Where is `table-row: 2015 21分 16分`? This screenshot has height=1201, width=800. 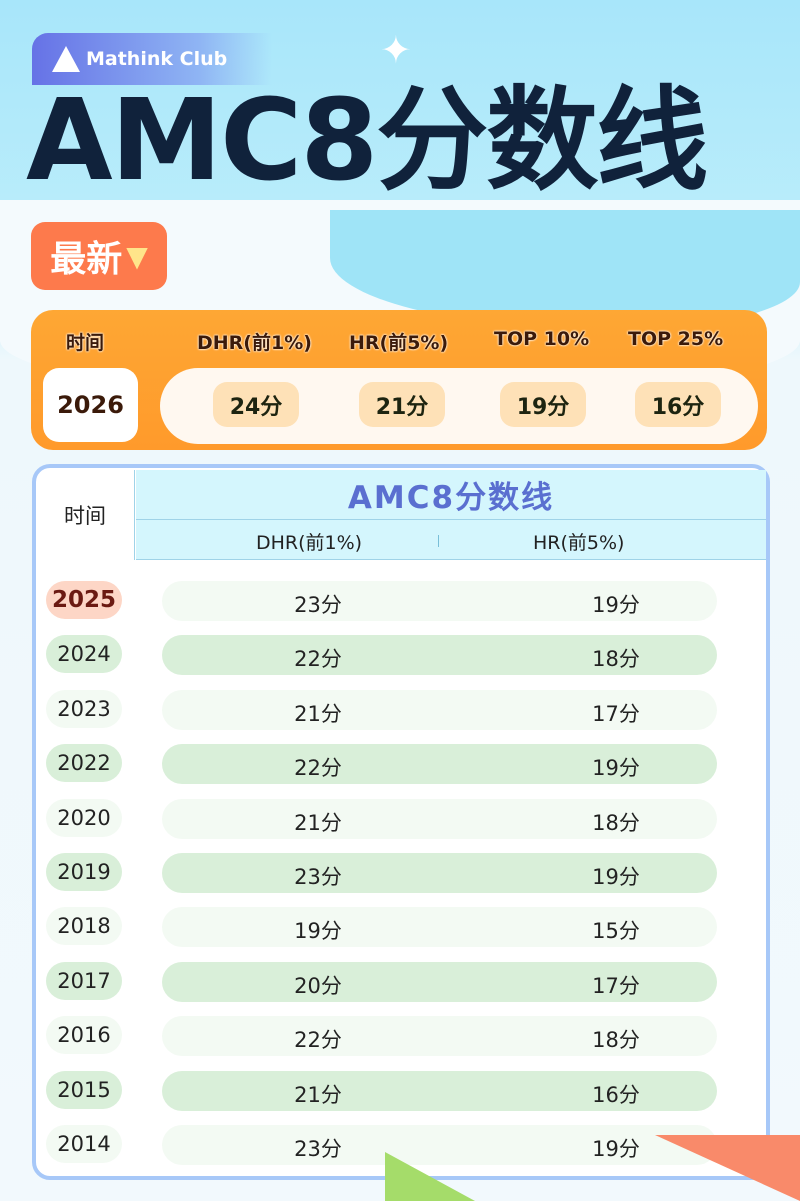
table-row: 2015 21分 16分 is located at coordinates (400, 1090).